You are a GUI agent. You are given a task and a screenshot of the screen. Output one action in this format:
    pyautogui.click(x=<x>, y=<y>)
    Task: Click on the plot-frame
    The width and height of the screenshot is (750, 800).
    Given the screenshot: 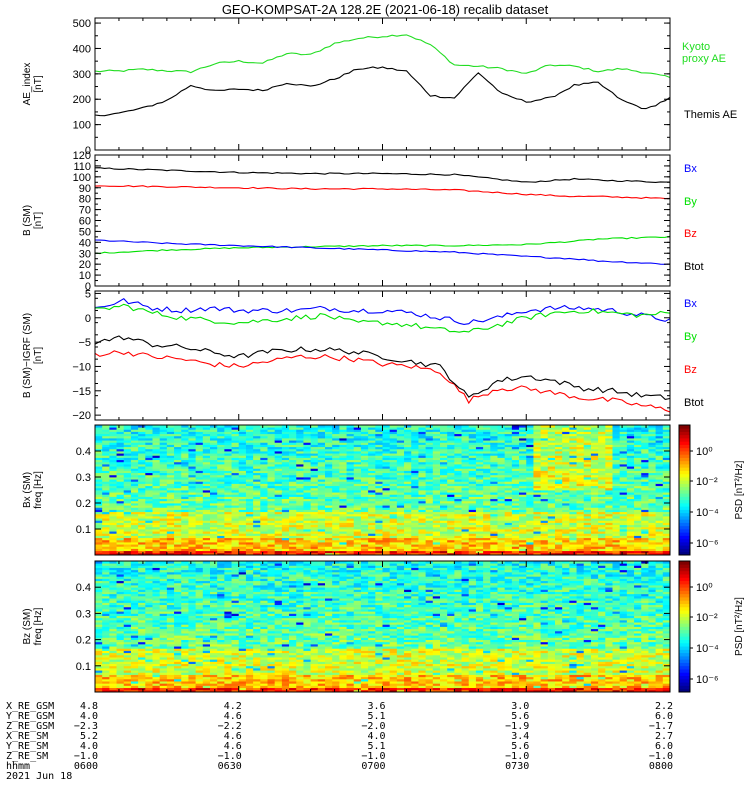 What is the action you would take?
    pyautogui.click(x=382, y=355)
    